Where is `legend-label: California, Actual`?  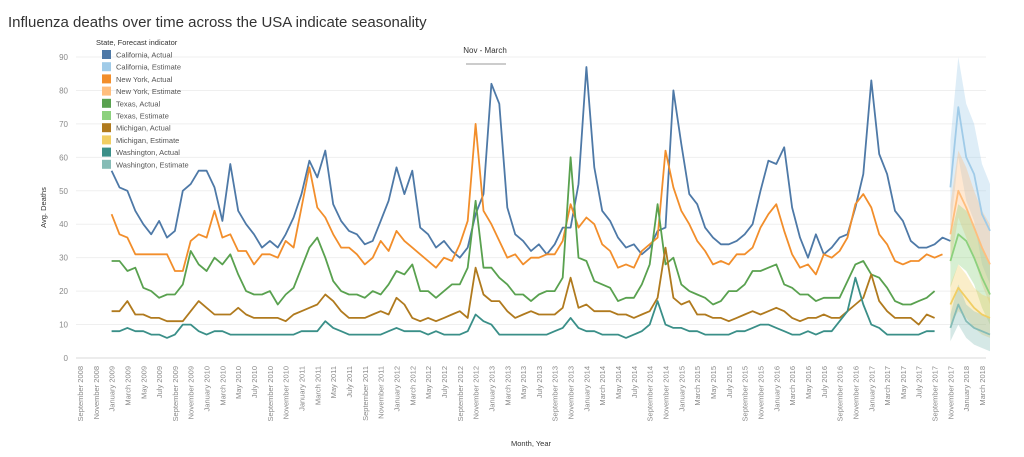 legend-label: California, Actual is located at coordinates (144, 55).